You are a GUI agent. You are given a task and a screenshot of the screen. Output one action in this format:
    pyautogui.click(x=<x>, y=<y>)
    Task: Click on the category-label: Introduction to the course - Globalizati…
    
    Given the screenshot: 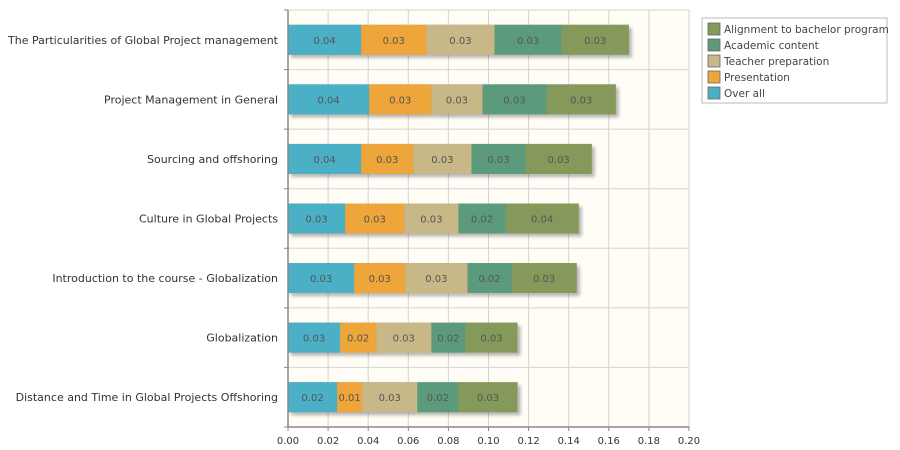 What is the action you would take?
    pyautogui.click(x=165, y=278)
    